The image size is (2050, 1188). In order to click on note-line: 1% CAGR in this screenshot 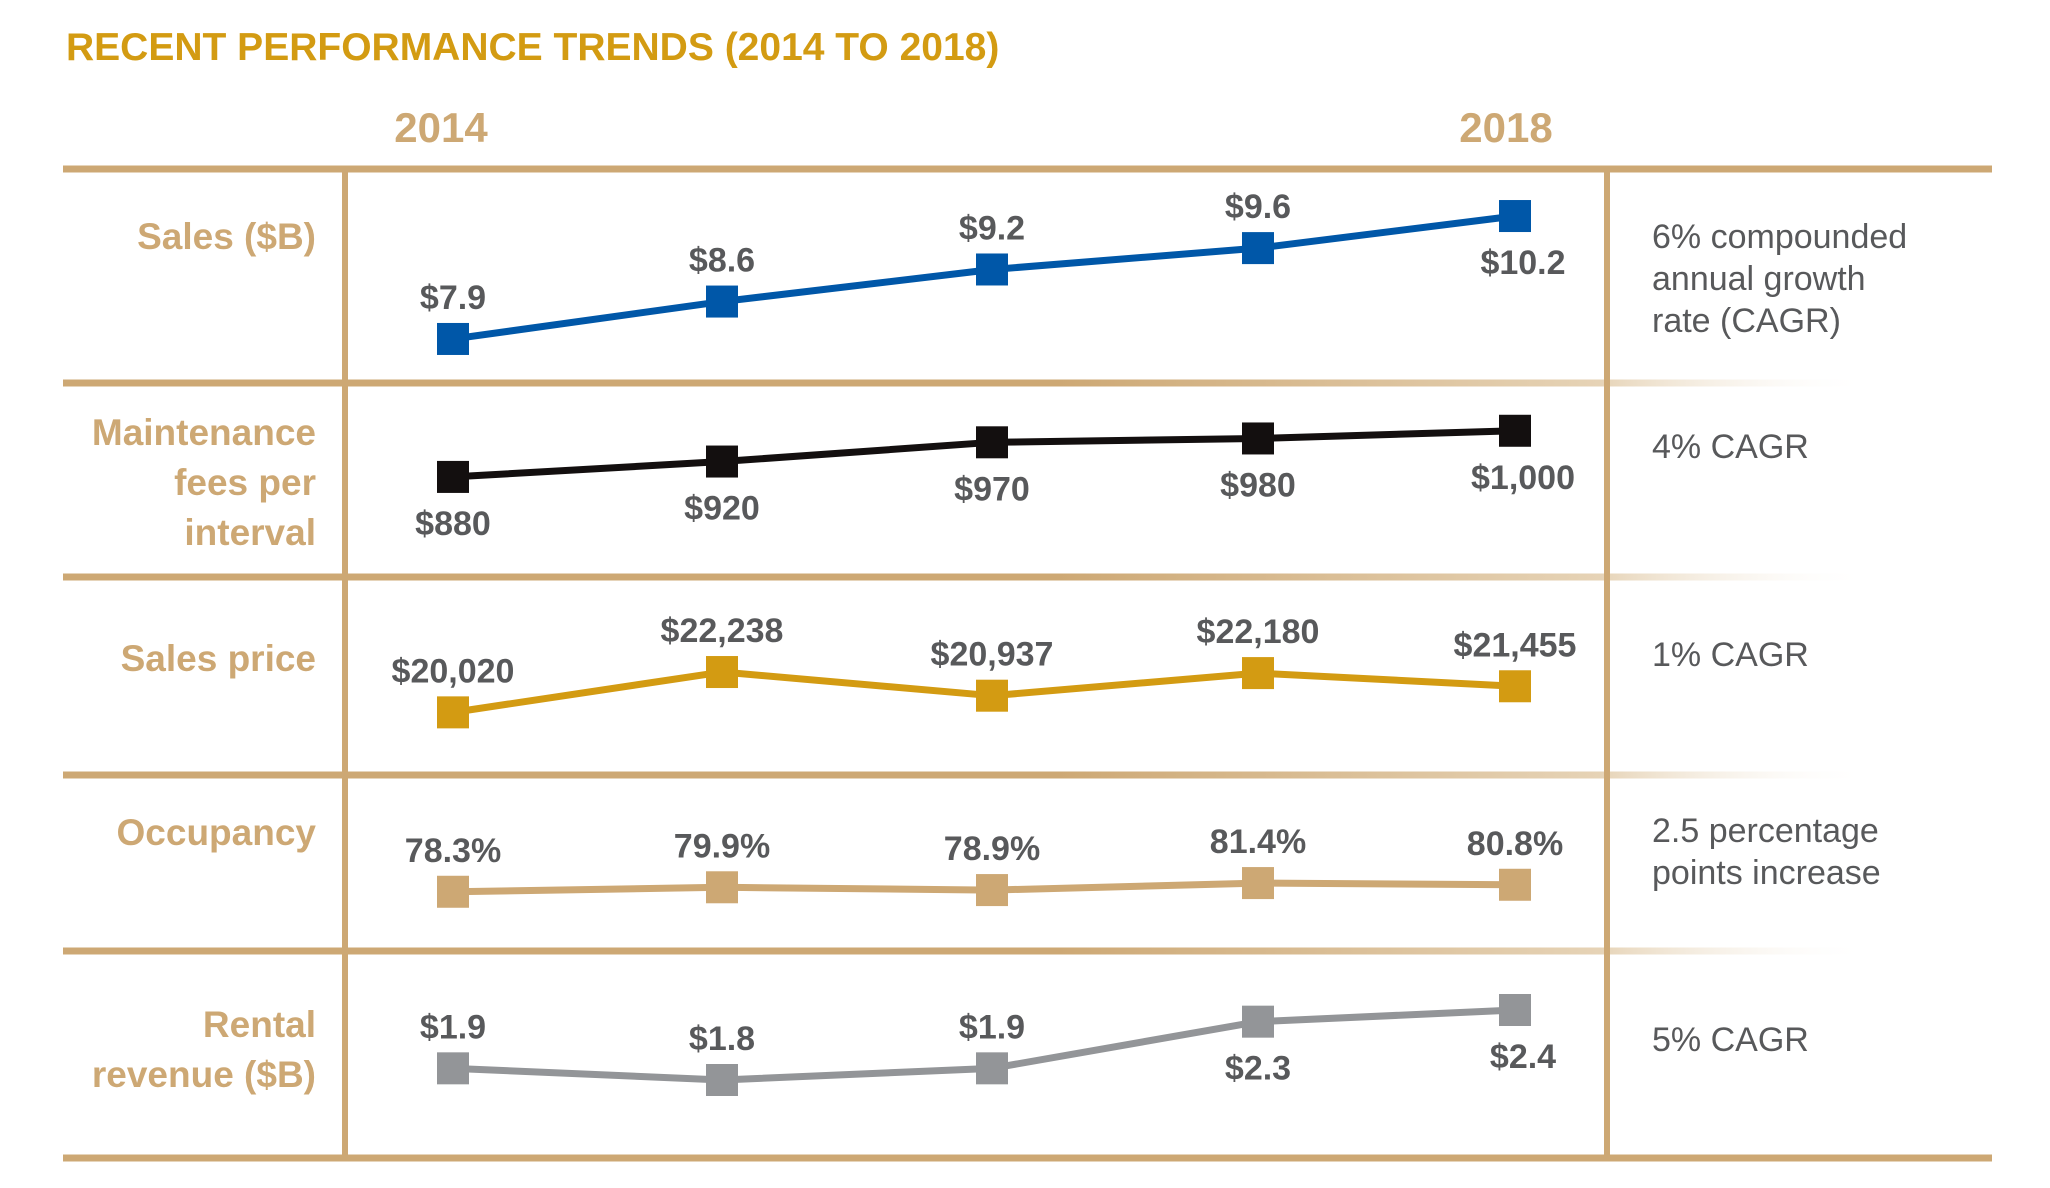, I will do `click(1730, 655)`.